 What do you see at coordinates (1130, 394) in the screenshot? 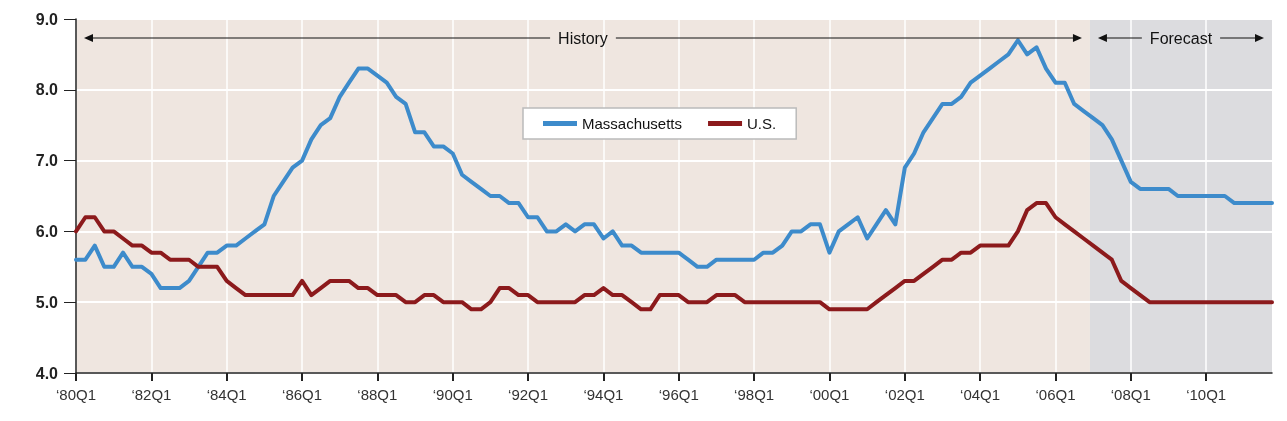
I see `x-tick-label: ‘08Q1` at bounding box center [1130, 394].